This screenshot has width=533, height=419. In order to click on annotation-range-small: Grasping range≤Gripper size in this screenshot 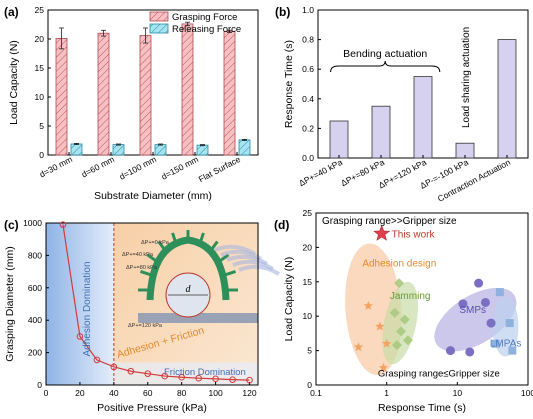, I will do `click(439, 374)`.